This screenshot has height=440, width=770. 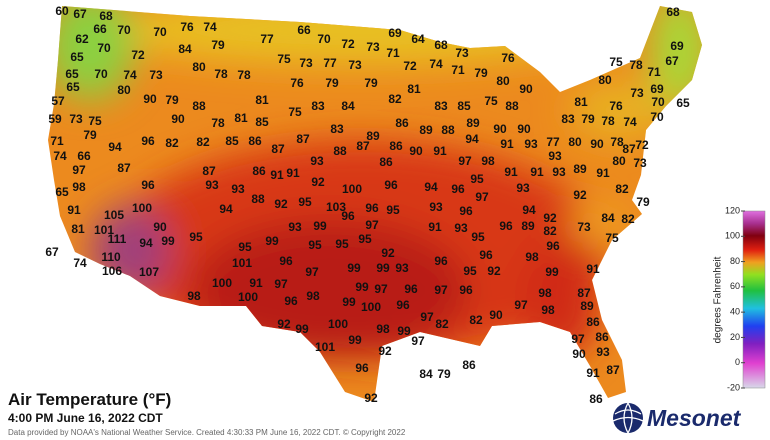 What do you see at coordinates (80, 14) in the screenshot?
I see `station-temp: 67` at bounding box center [80, 14].